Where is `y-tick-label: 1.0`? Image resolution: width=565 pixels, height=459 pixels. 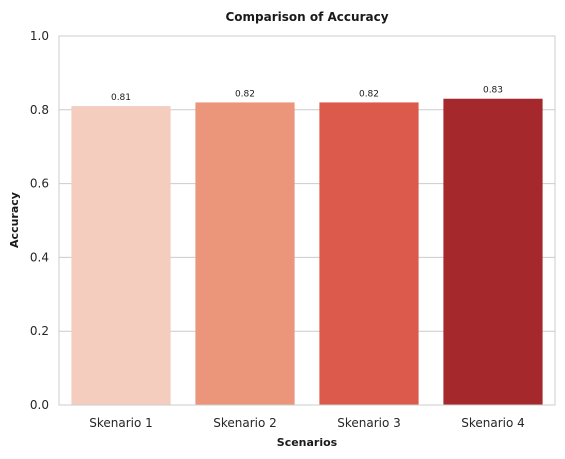 y-tick-label: 1.0 is located at coordinates (39, 36).